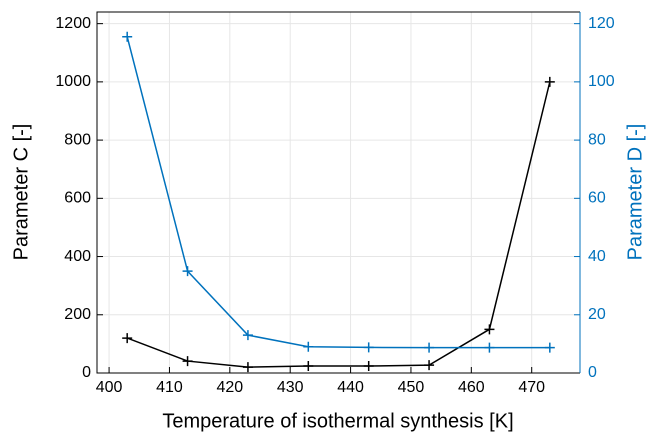 The image size is (650, 434). Describe the element at coordinates (73, 23) in the screenshot. I see `y-tick-label: 1200` at that location.